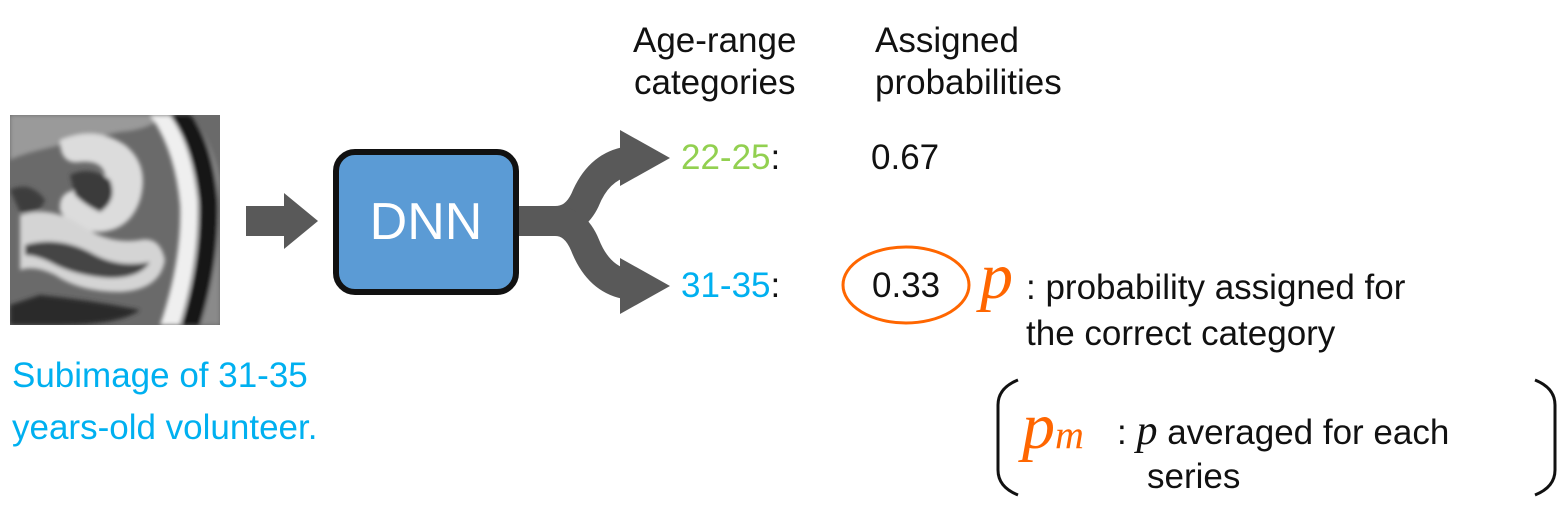 The width and height of the screenshot is (1558, 519). What do you see at coordinates (996, 276) in the screenshot?
I see `p-symbol: p` at bounding box center [996, 276].